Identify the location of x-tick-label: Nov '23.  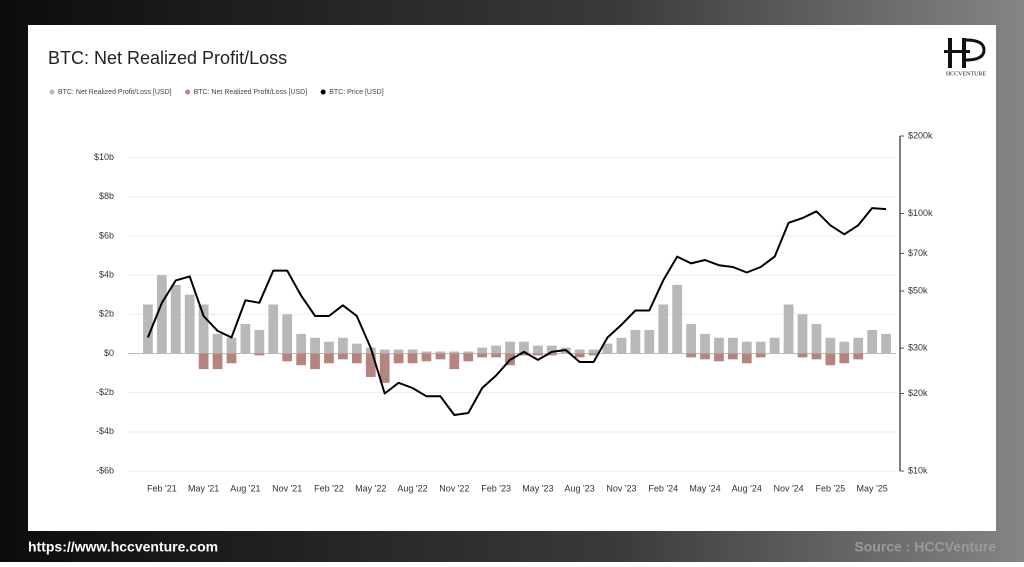
(621, 488).